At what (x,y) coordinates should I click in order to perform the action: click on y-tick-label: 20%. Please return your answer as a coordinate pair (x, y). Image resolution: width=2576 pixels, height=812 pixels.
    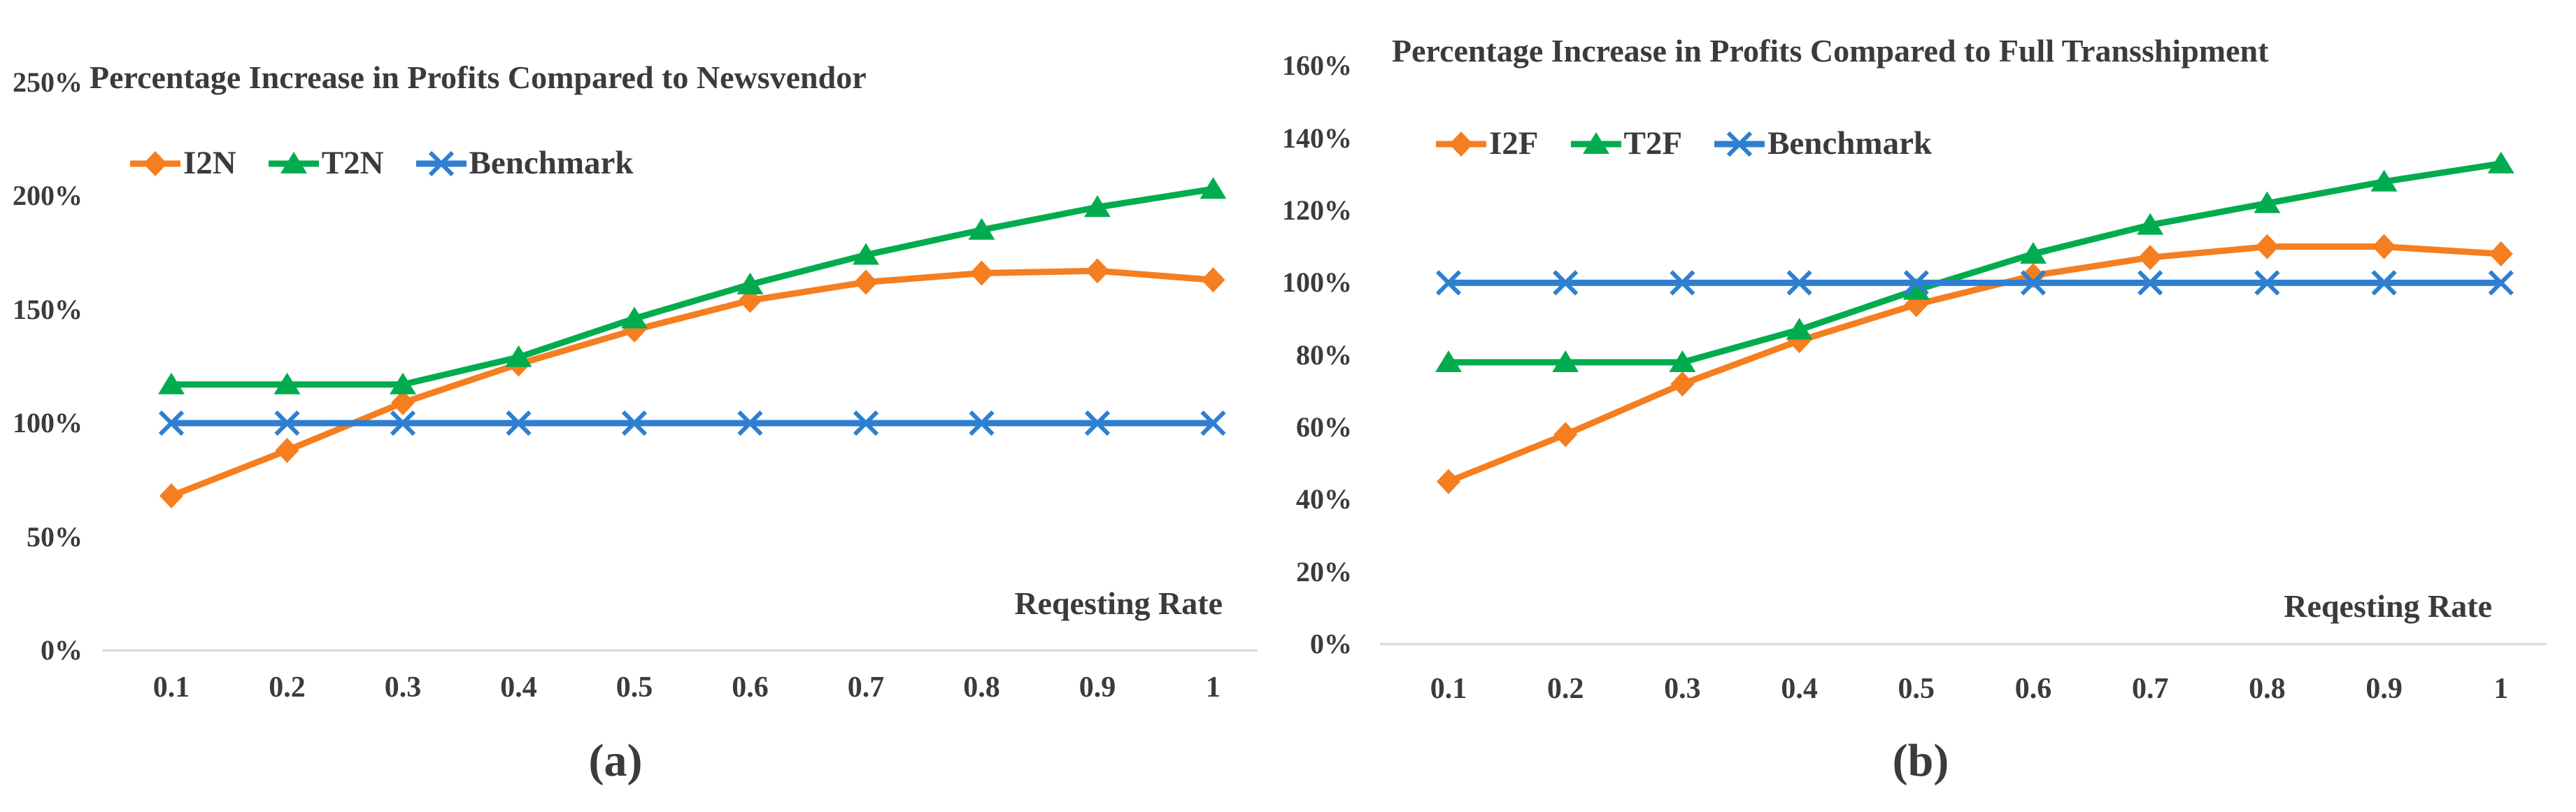
    Looking at the image, I should click on (1324, 571).